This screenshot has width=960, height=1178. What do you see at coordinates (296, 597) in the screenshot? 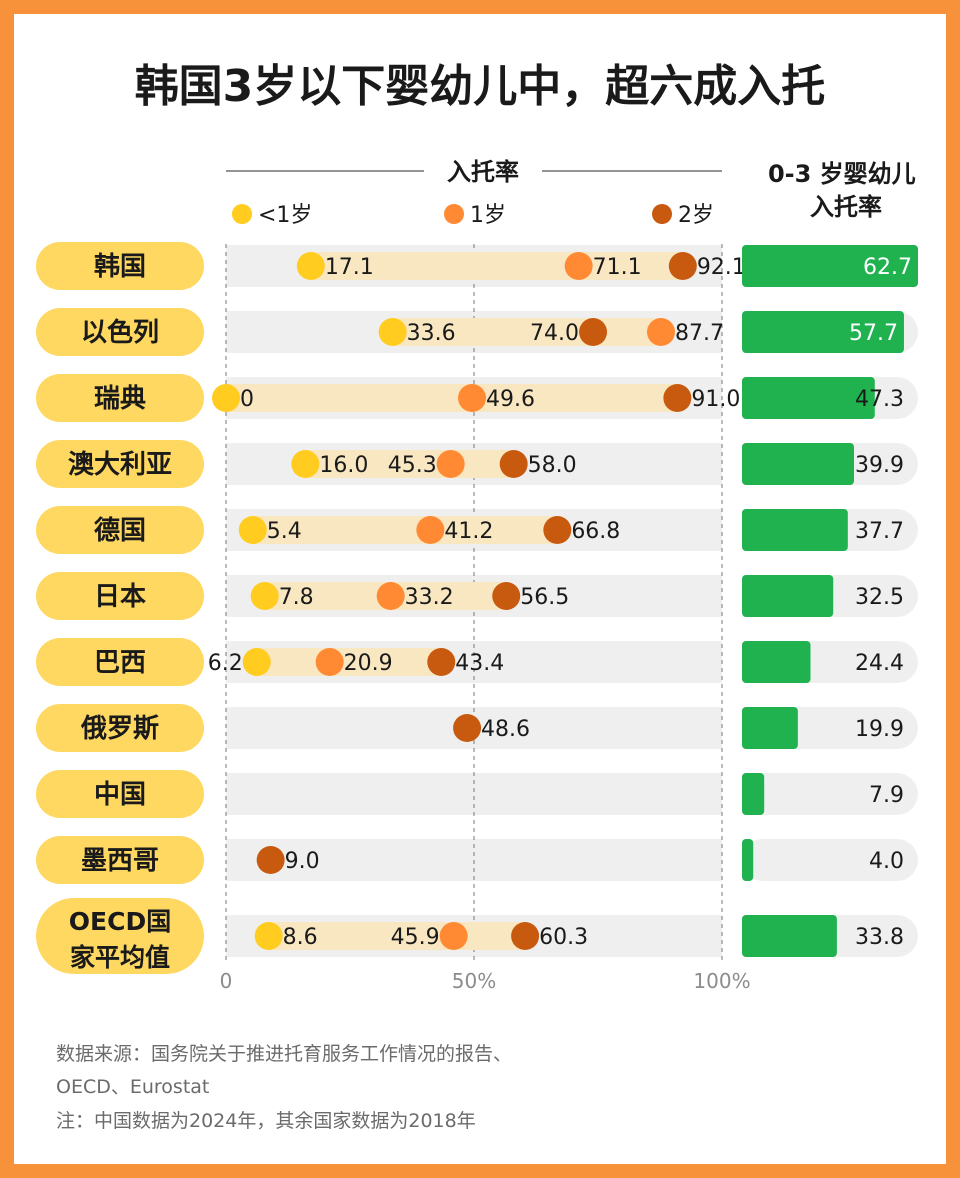
I see `dot-value-label: 7.8` at bounding box center [296, 597].